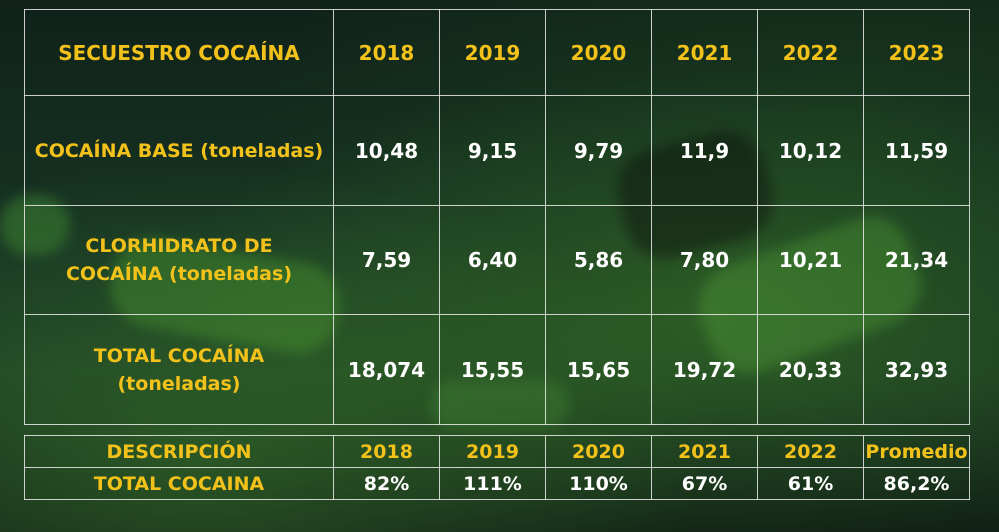  What do you see at coordinates (179, 483) in the screenshot?
I see `row-label: TOTAL COCAINA` at bounding box center [179, 483].